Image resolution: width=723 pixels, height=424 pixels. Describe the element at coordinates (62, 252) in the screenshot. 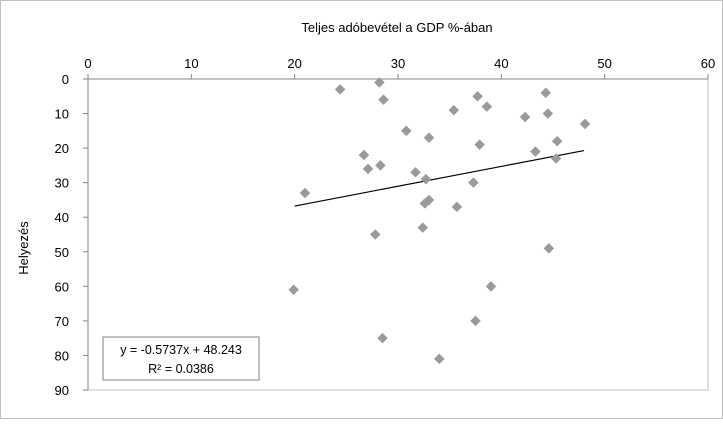

I see `y-tick-label: 50` at that location.